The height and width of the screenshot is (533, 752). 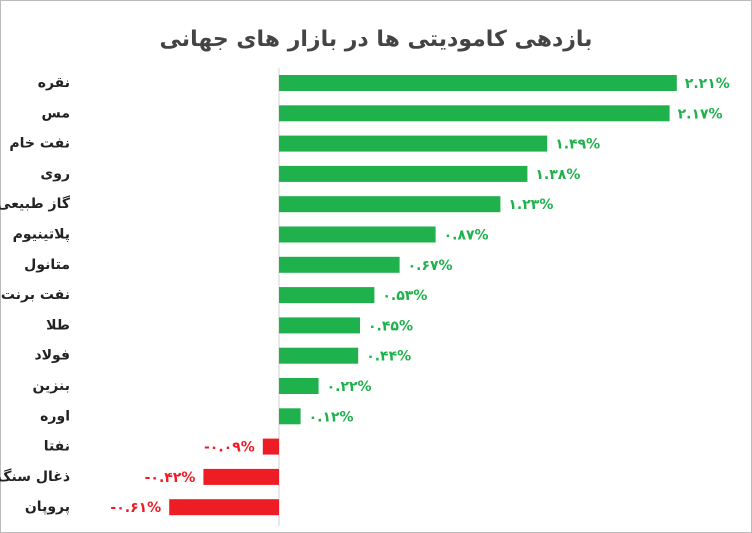 What do you see at coordinates (56, 113) in the screenshot?
I see `category-label: مس` at bounding box center [56, 113].